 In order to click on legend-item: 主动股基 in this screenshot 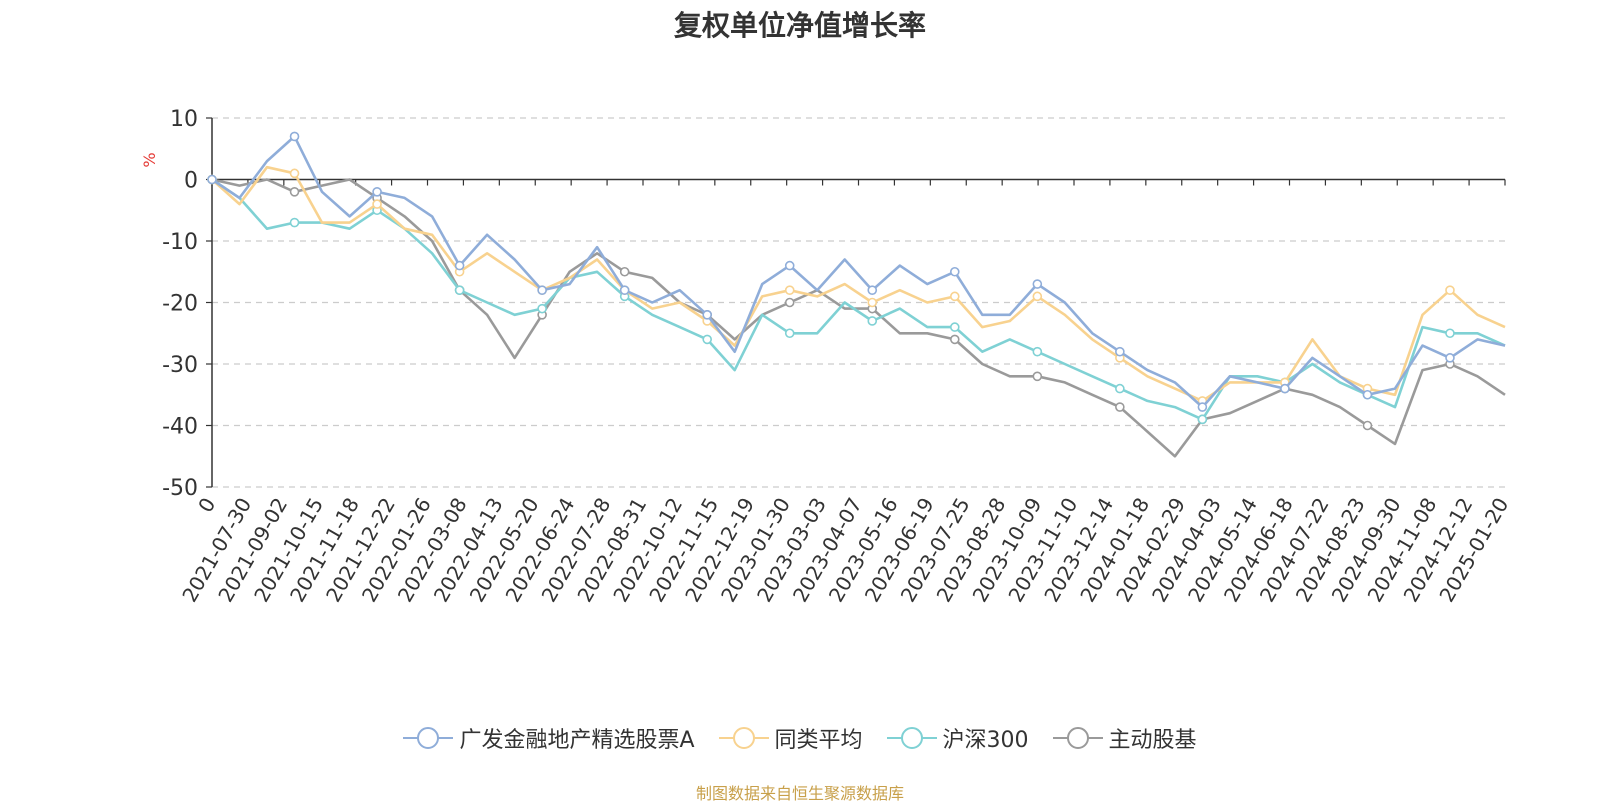, I will do `click(1124, 738)`.